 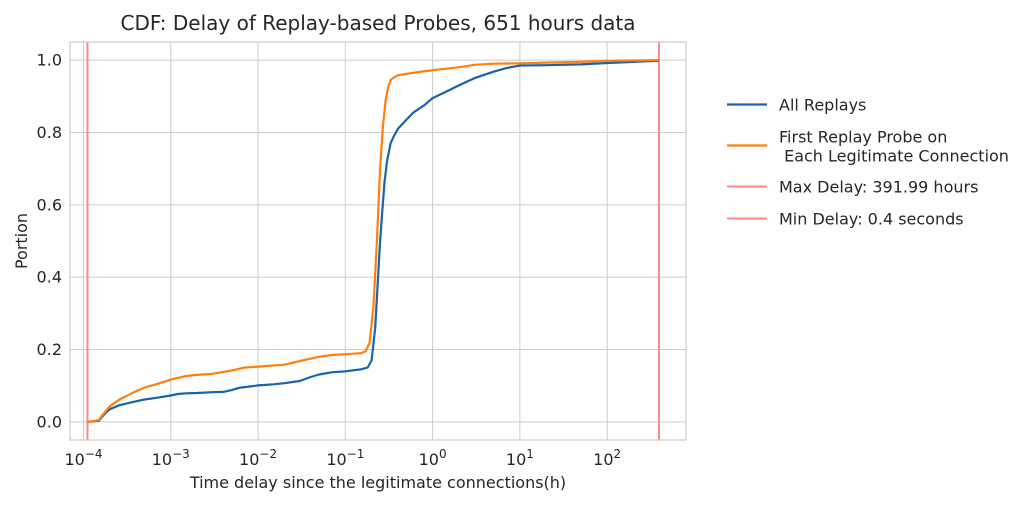 I want to click on x-tick-label: 10², so click(x=607, y=458).